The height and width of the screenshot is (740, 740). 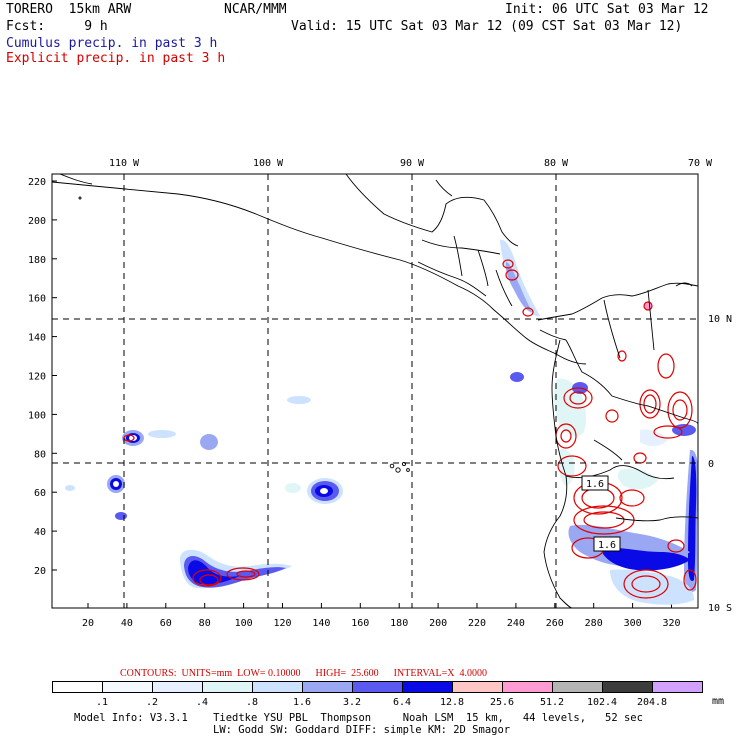 I want to click on x-tick-220: 220, so click(x=477, y=623).